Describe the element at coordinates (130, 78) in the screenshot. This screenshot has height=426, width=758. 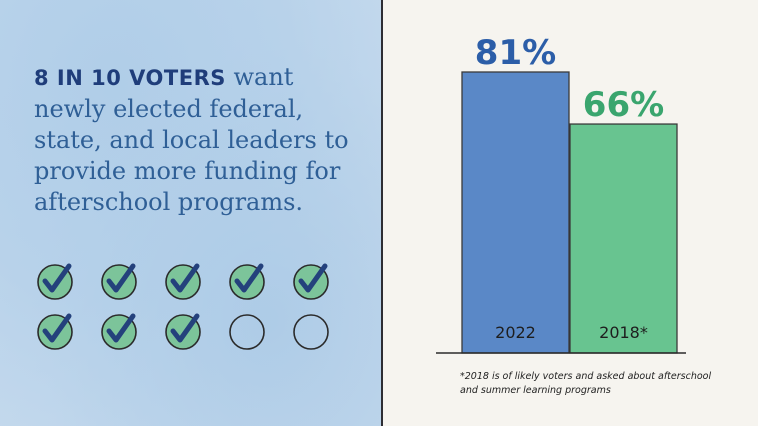
I see `headline-lead: 8 IN 10 VOTERS` at that location.